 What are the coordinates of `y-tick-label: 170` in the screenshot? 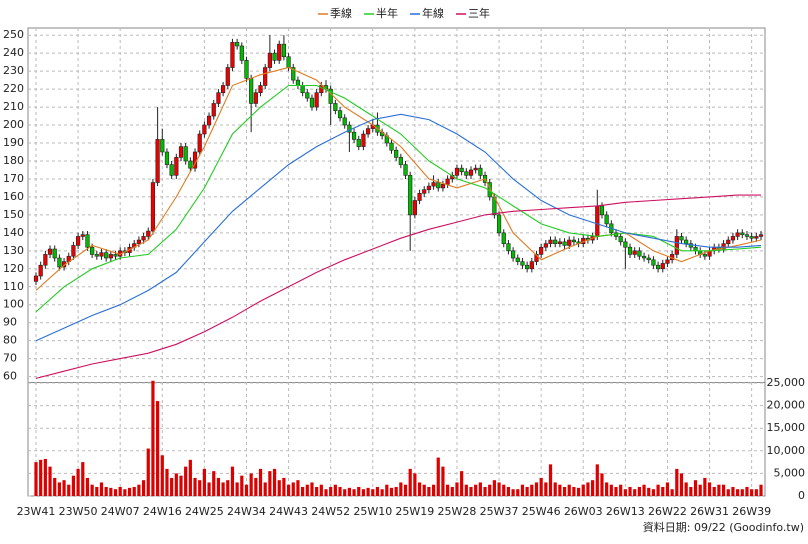 It's located at (13, 178).